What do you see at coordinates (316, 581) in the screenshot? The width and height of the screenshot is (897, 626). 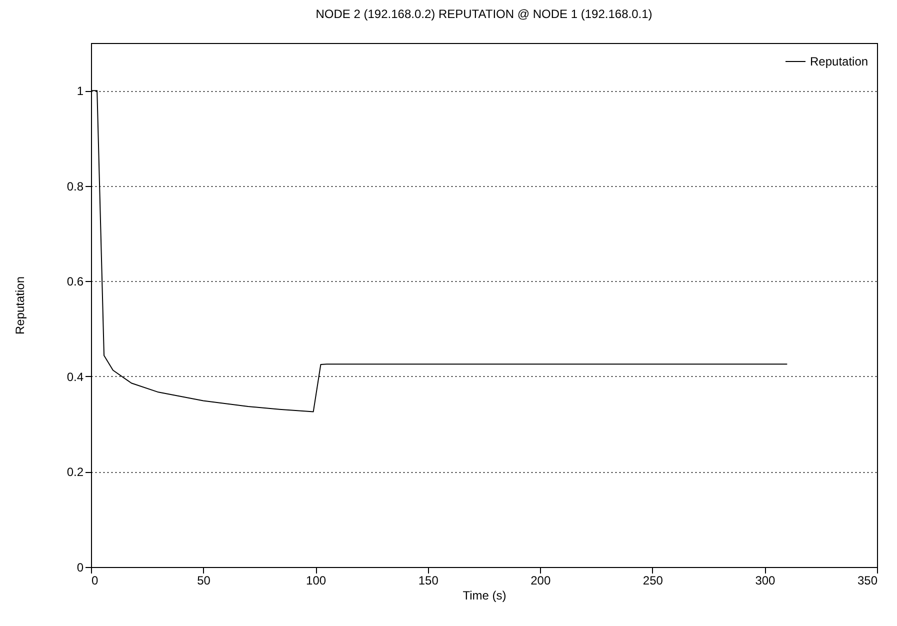 I see `x-tick-label: 100` at bounding box center [316, 581].